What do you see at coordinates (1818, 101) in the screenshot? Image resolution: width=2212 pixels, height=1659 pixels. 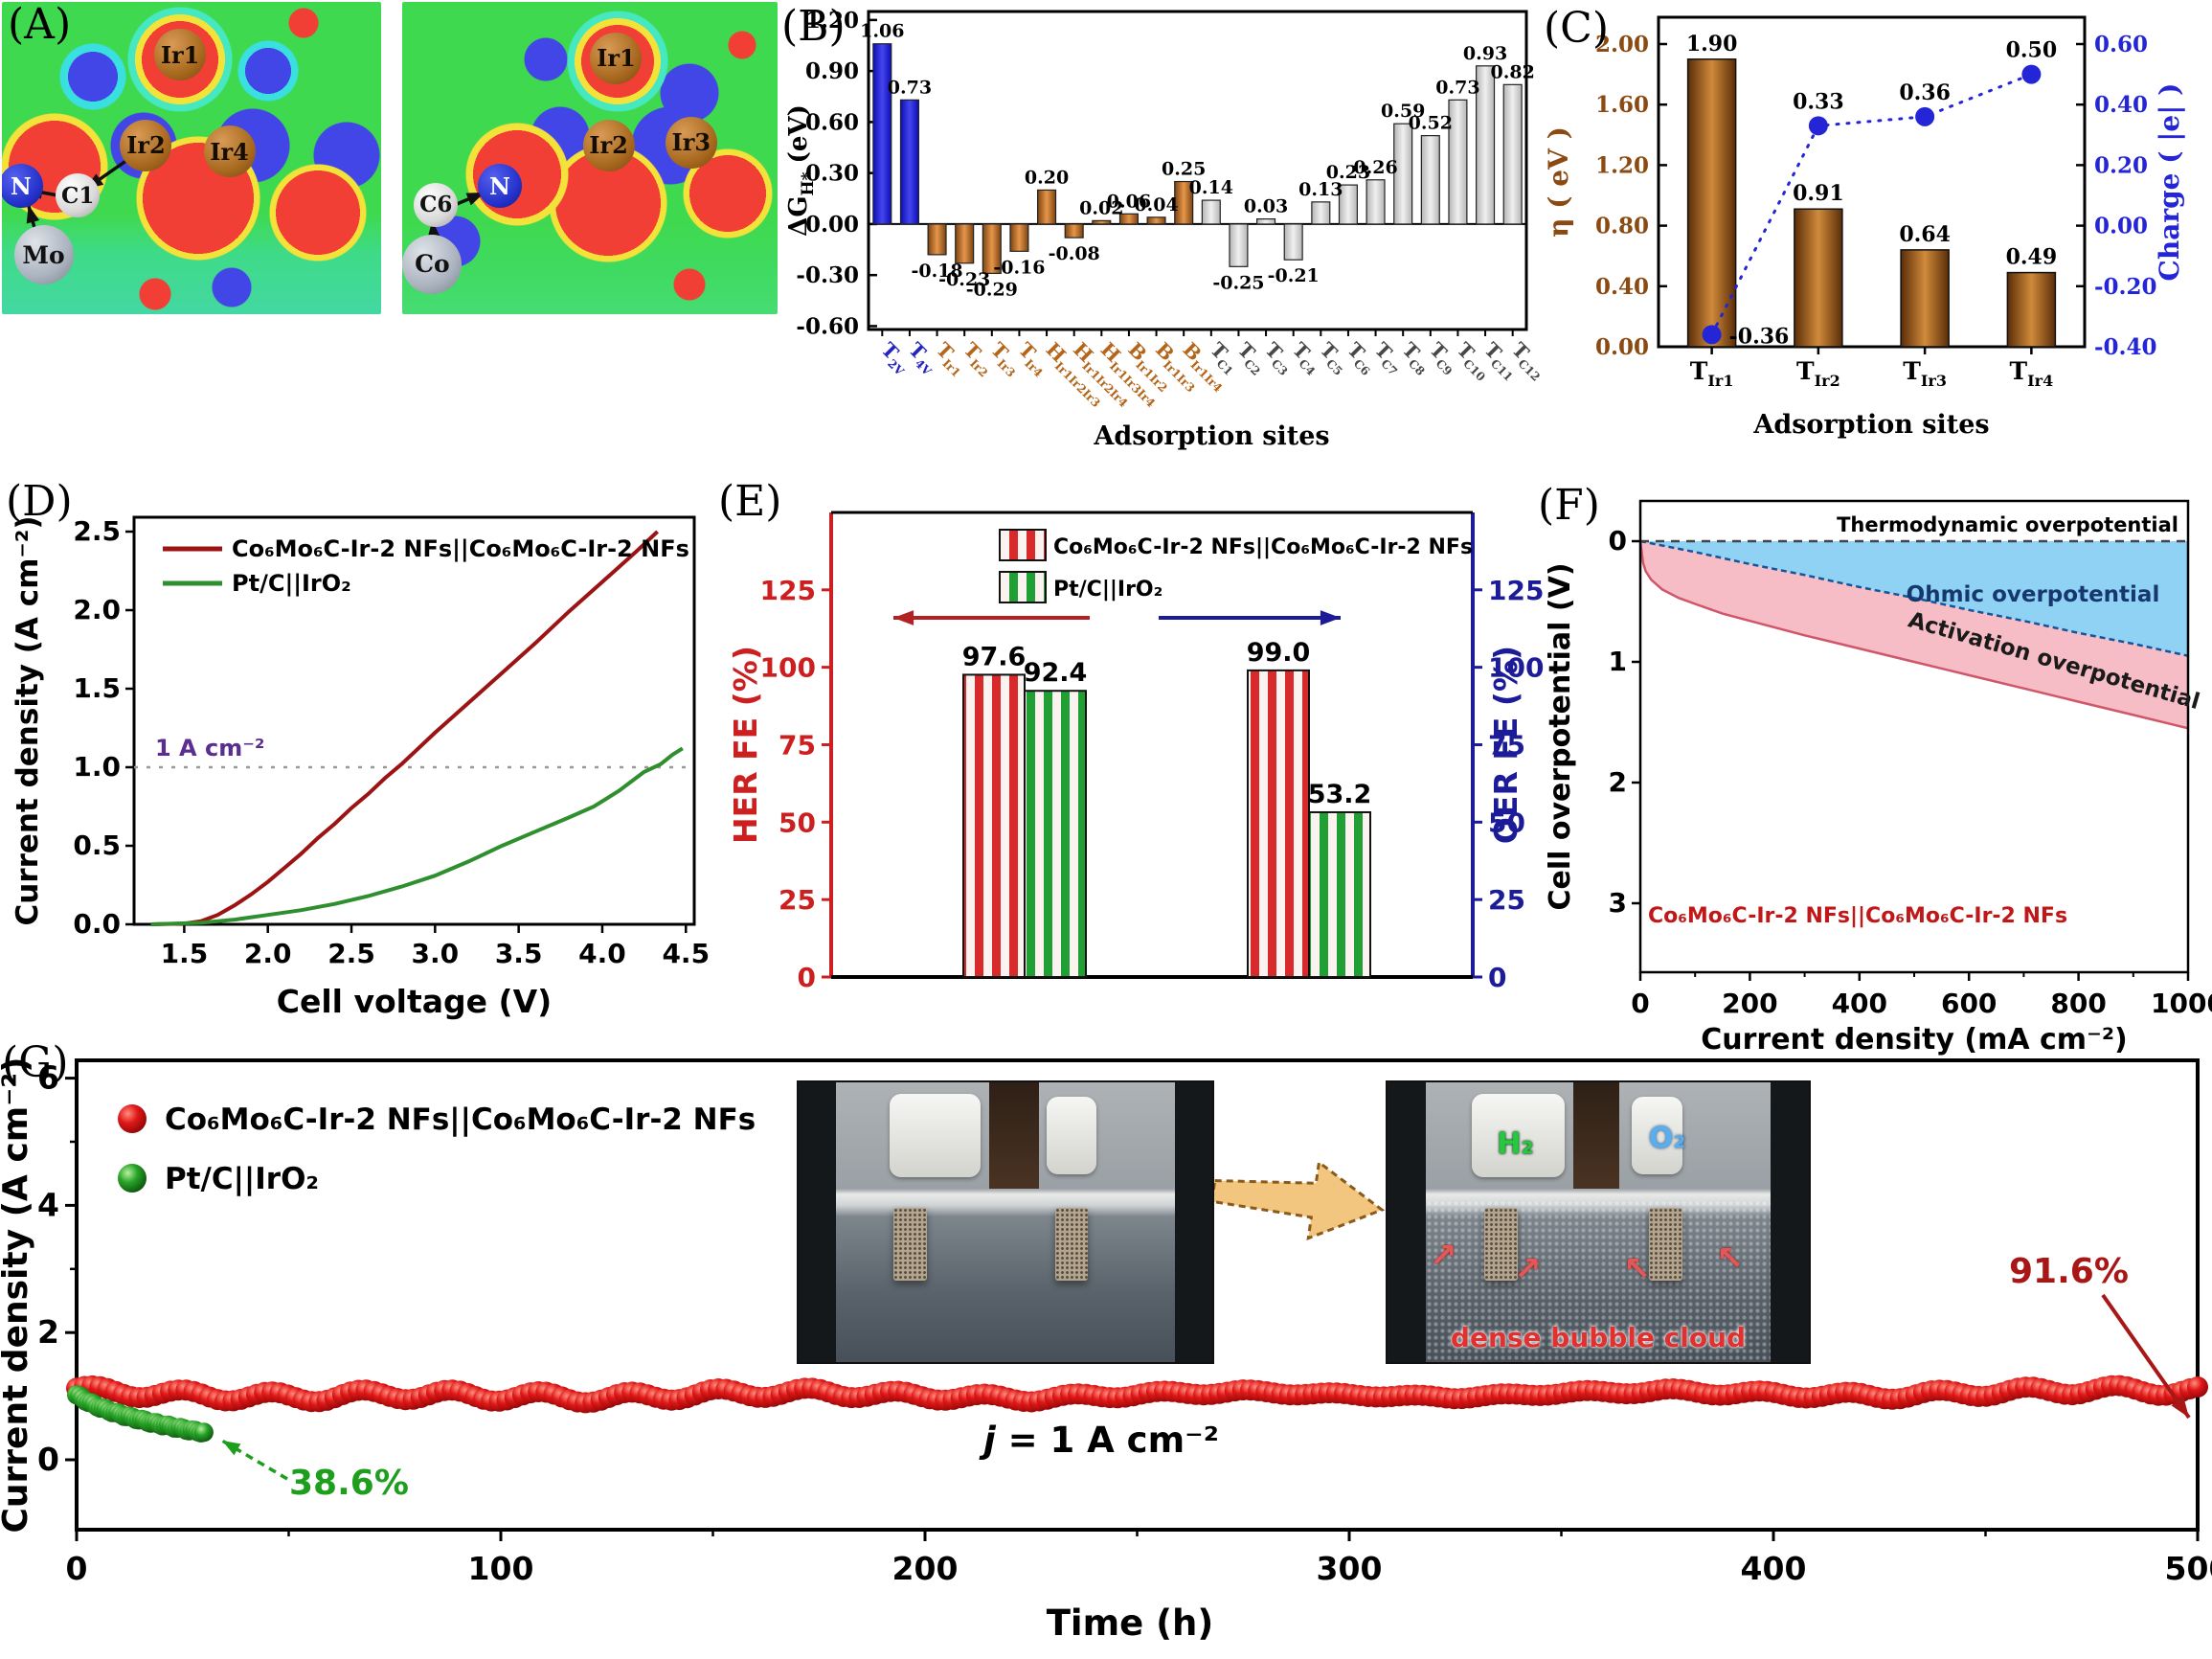 I see `svg-text: 0.33` at bounding box center [1818, 101].